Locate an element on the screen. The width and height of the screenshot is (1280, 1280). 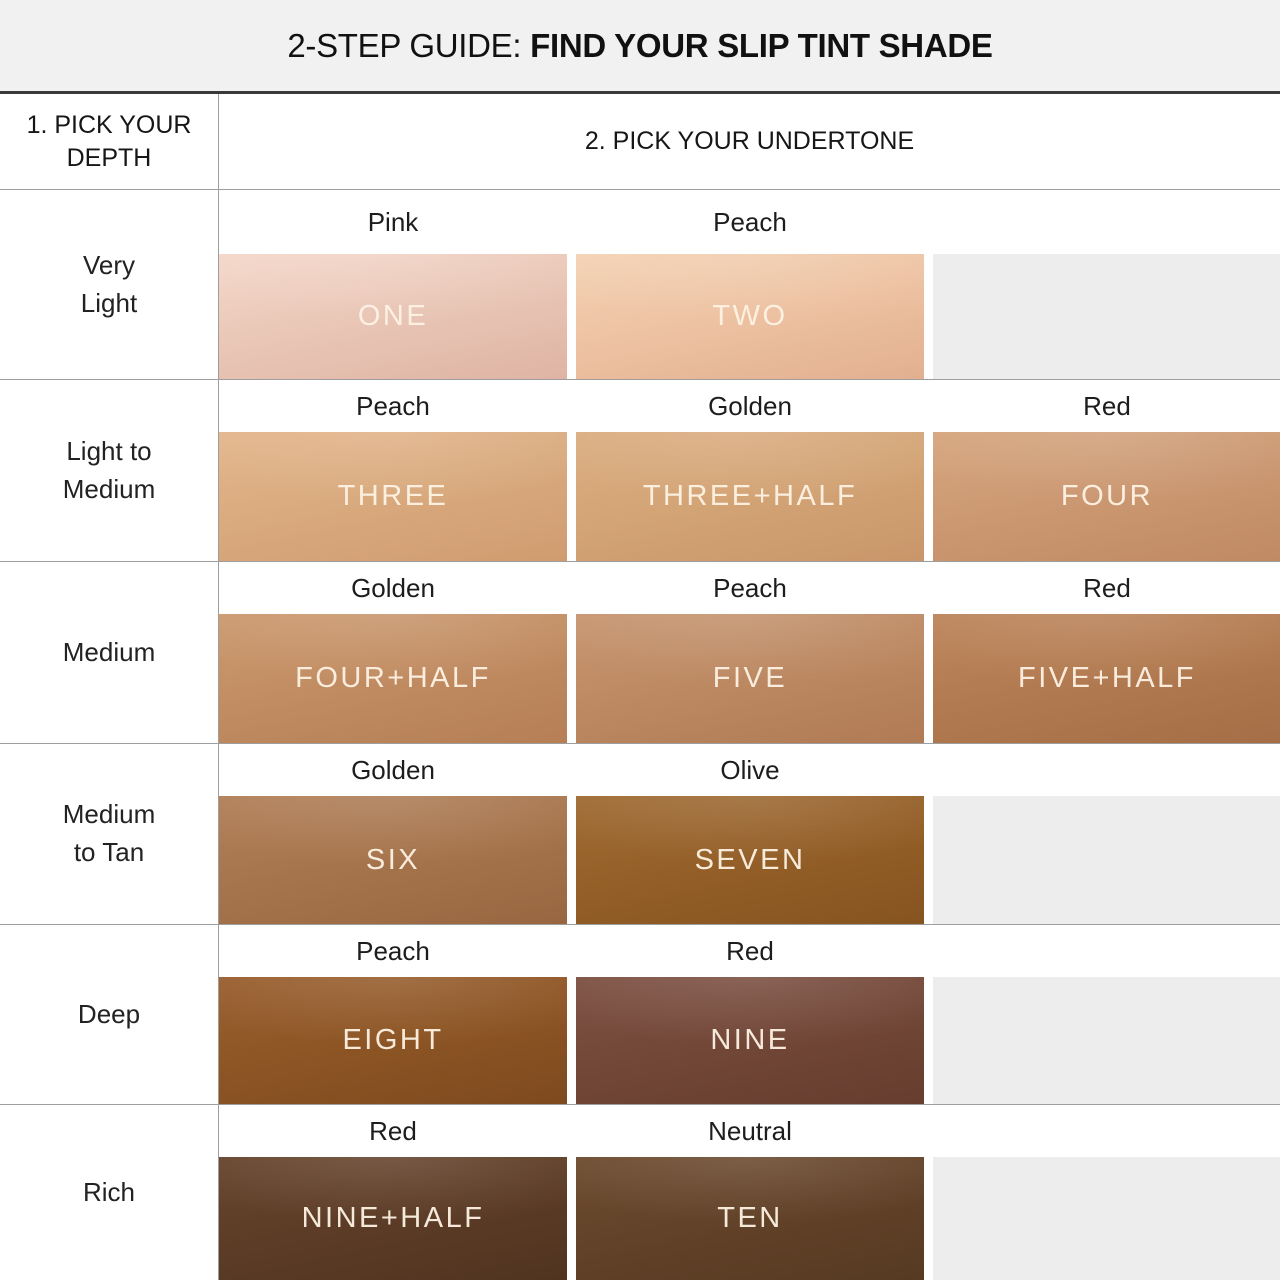
swatch-one: ONE is located at coordinates (393, 316).